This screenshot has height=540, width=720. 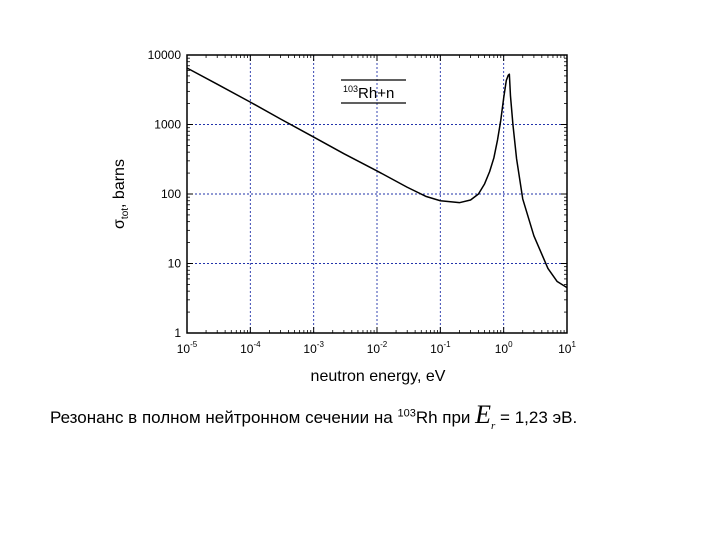 I want to click on x-tick-label: 10⁻³, so click(x=313, y=348).